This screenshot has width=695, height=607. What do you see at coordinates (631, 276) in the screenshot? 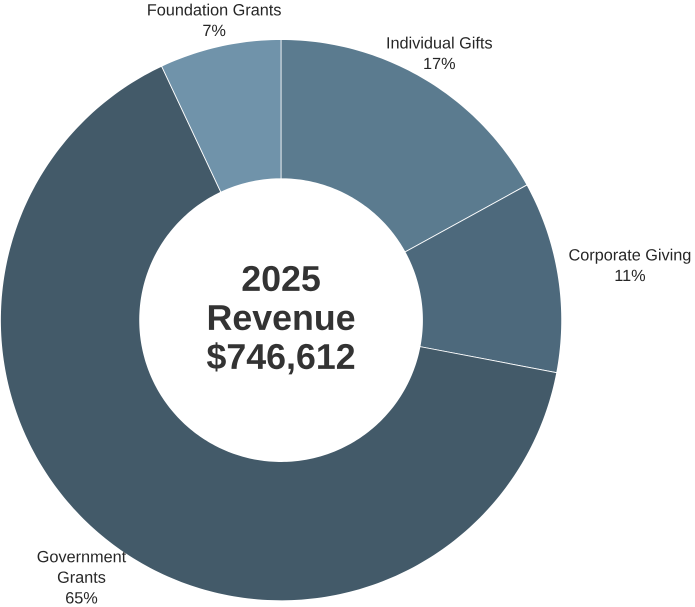
I see `data-label: 11%` at bounding box center [631, 276].